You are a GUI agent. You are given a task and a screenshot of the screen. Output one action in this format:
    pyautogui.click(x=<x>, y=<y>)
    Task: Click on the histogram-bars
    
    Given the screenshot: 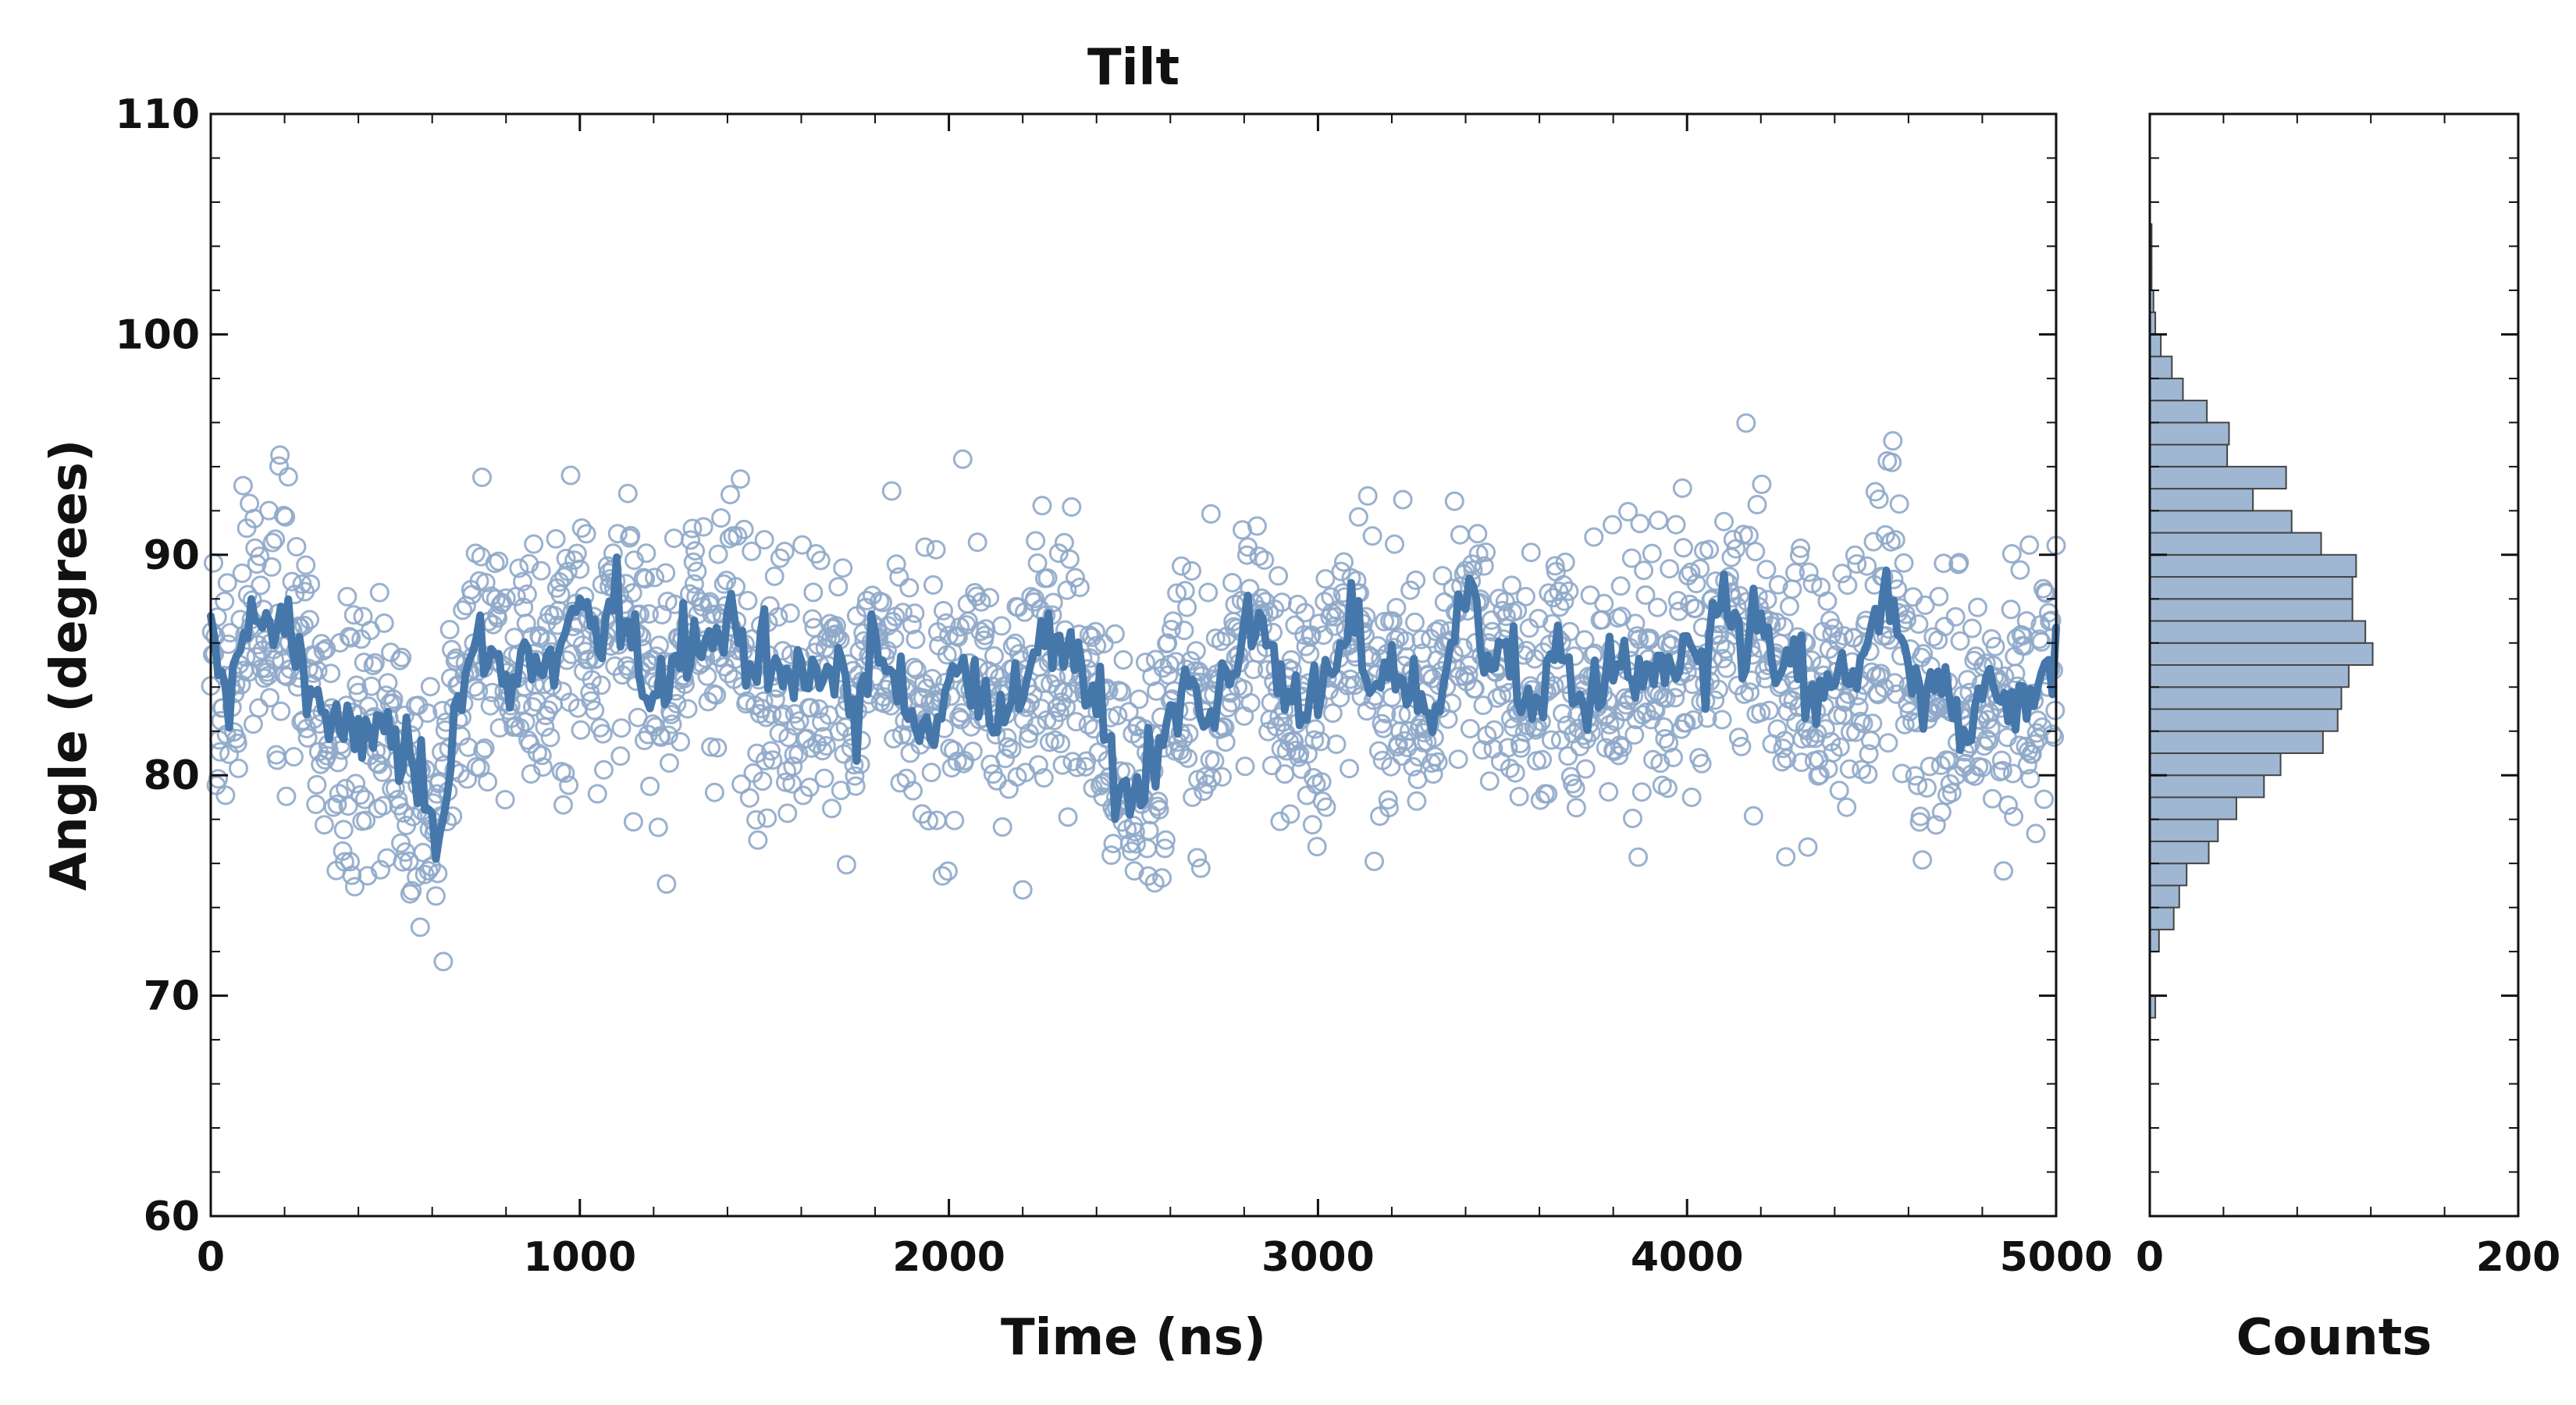 What is the action you would take?
    pyautogui.click(x=2261, y=621)
    